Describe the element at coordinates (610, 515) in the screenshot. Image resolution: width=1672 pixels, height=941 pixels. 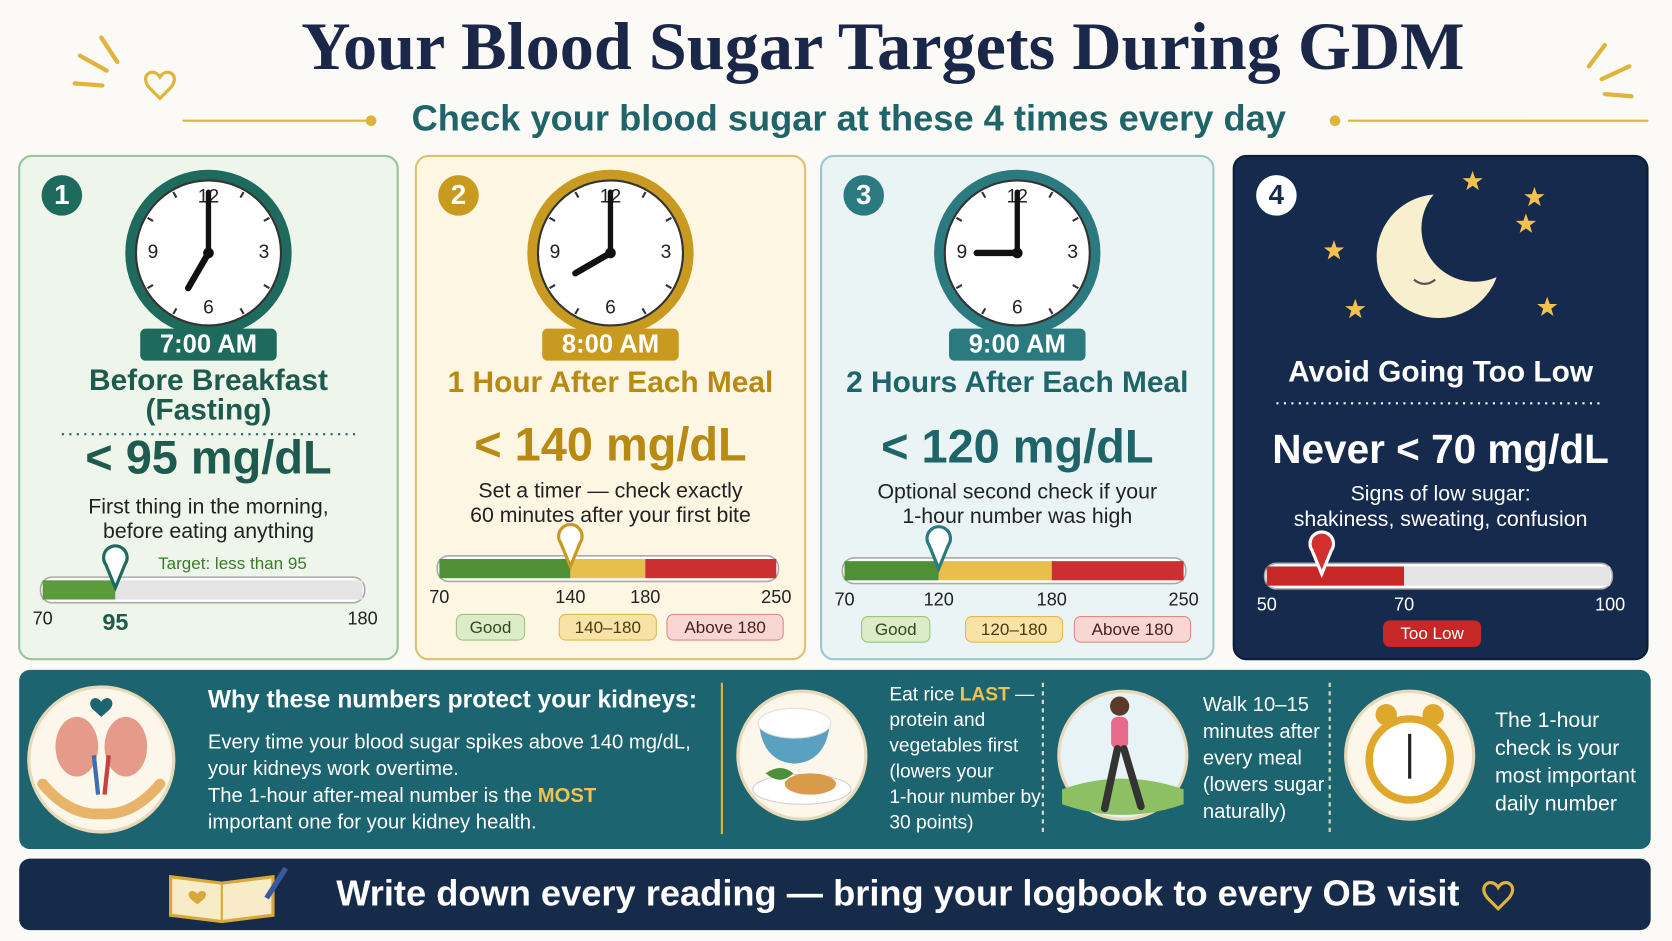
I see `card-note: 60 minutes after your first bite` at that location.